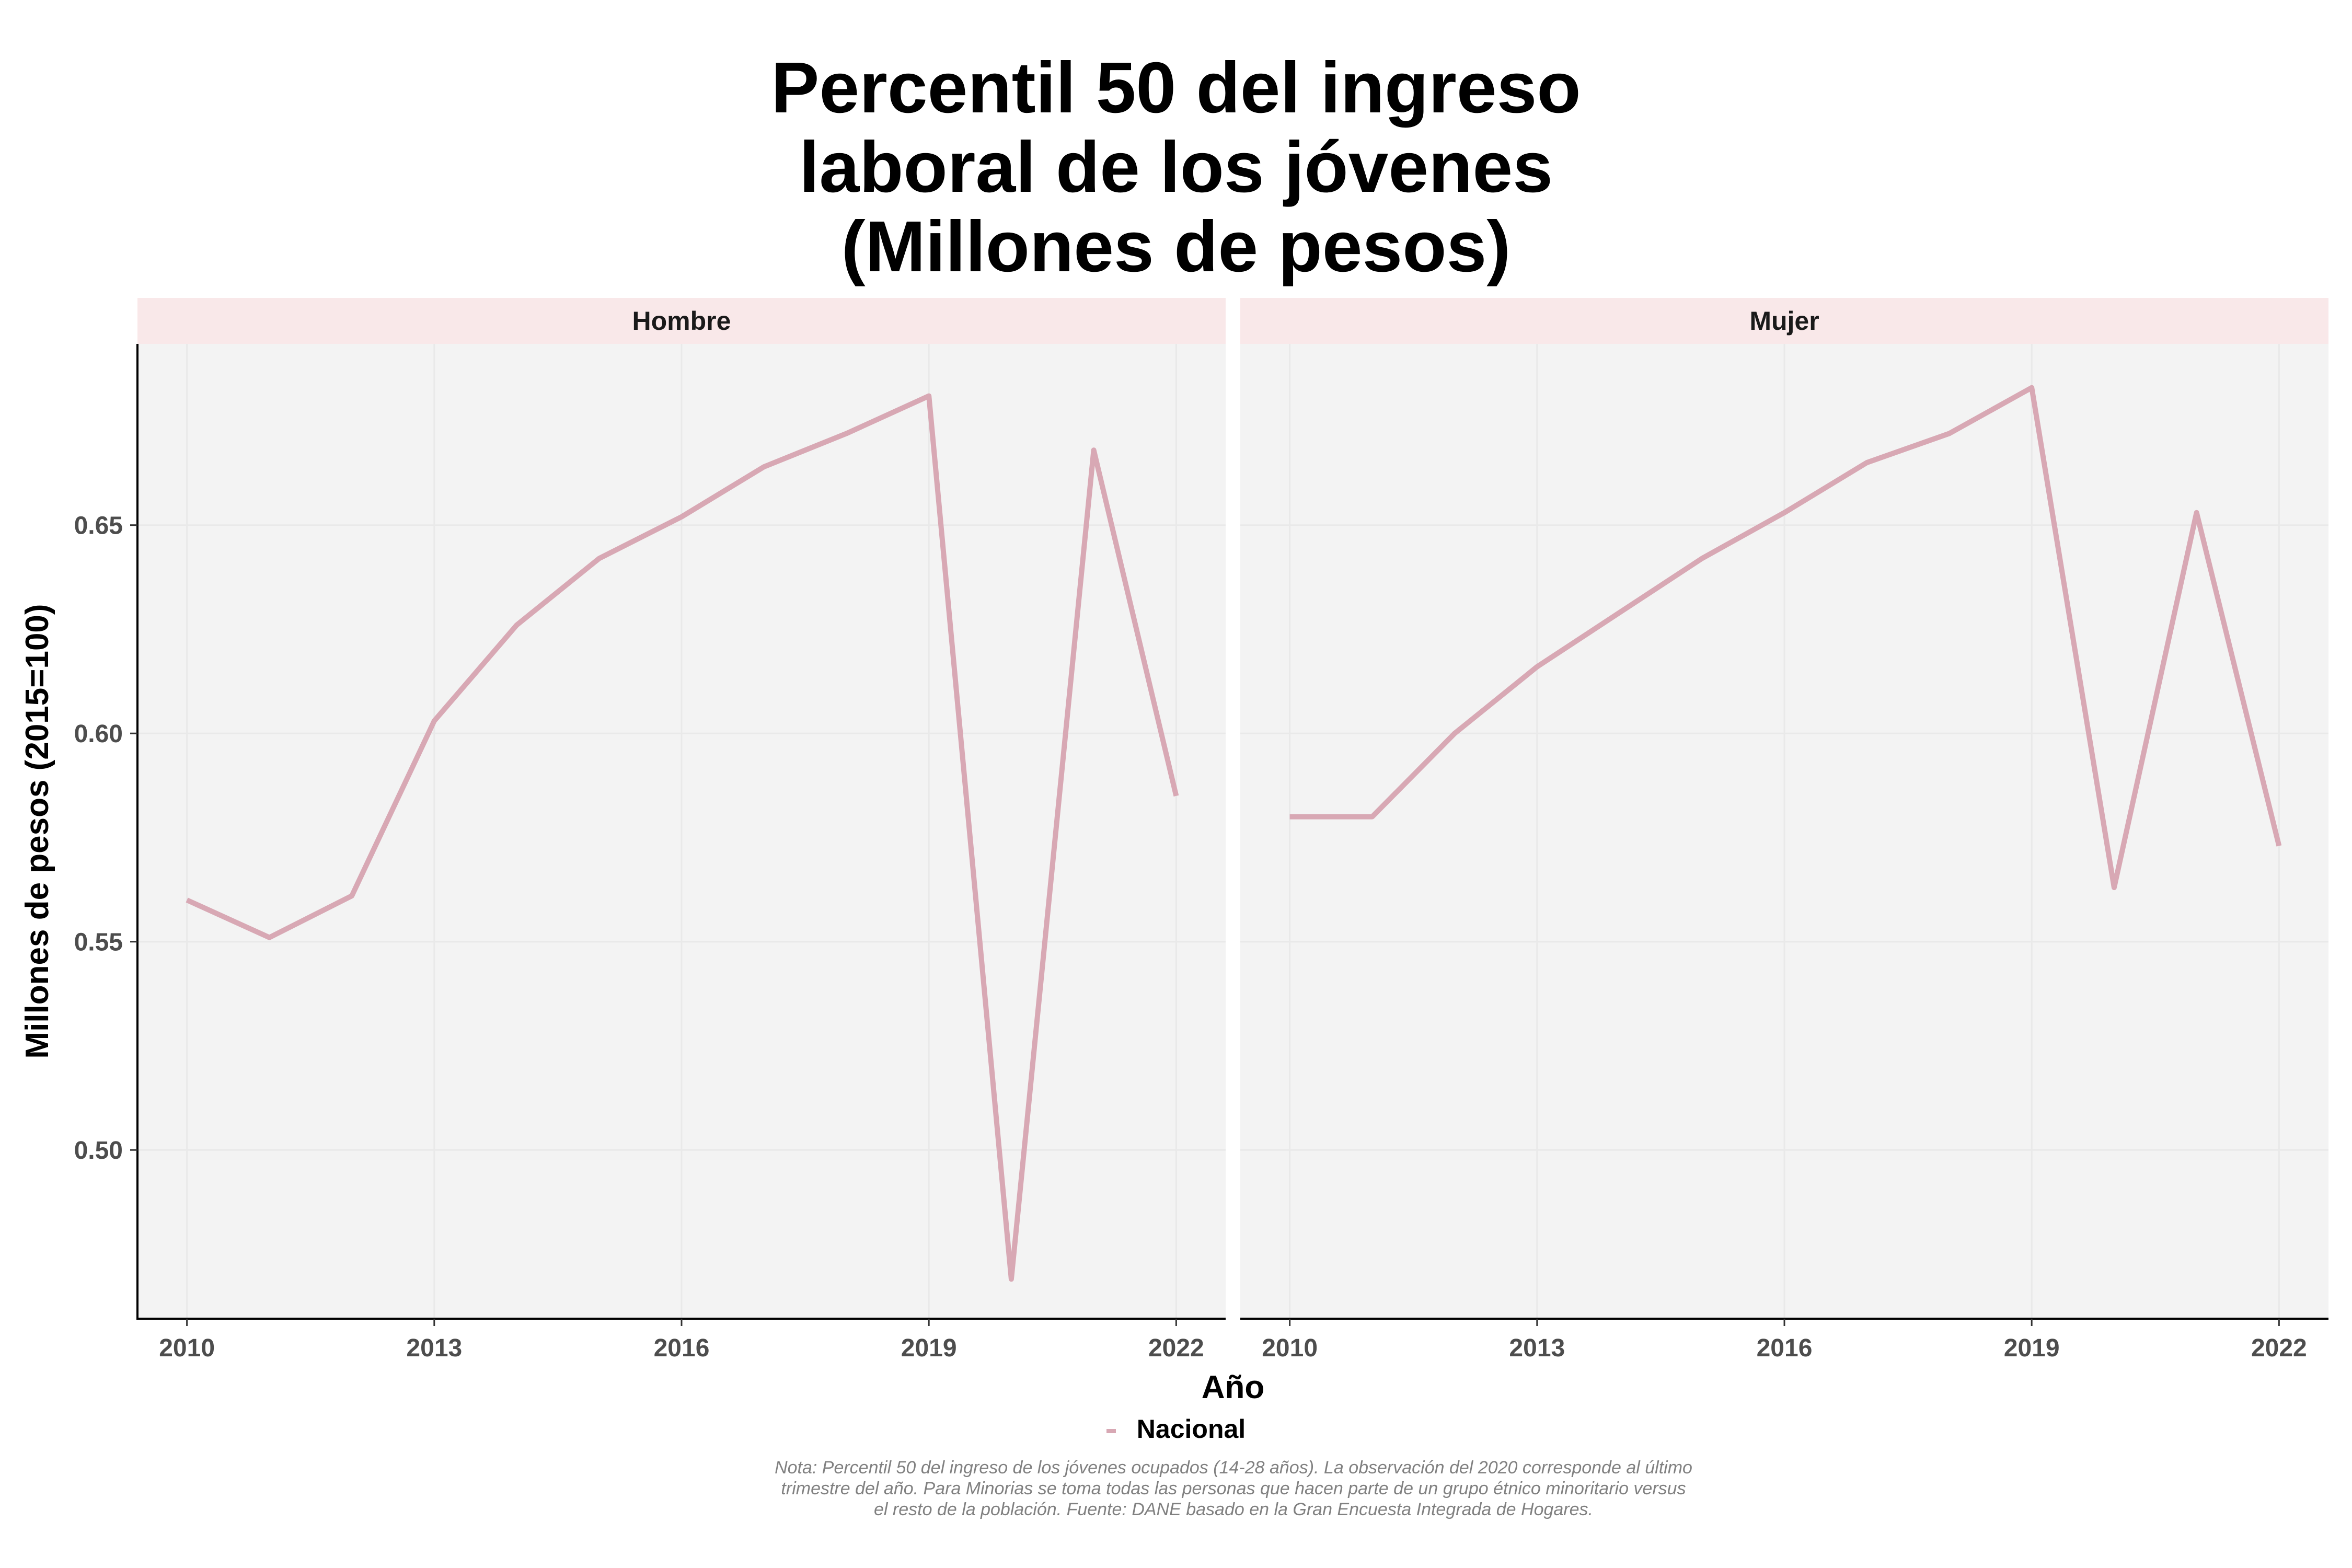 This screenshot has width=2352, height=1568. Describe the element at coordinates (98, 526) in the screenshot. I see `y-tick-label: 0.65` at that location.